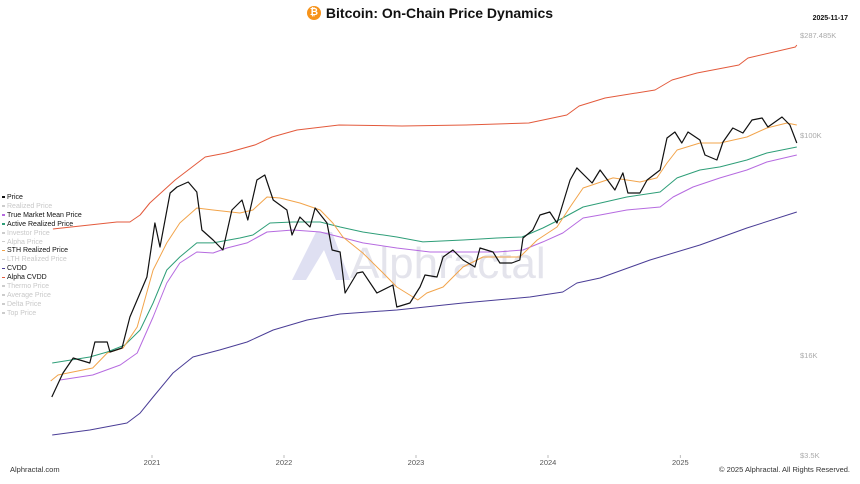 The width and height of the screenshot is (860, 484). I want to click on legend-label: Investor Price, so click(28, 233).